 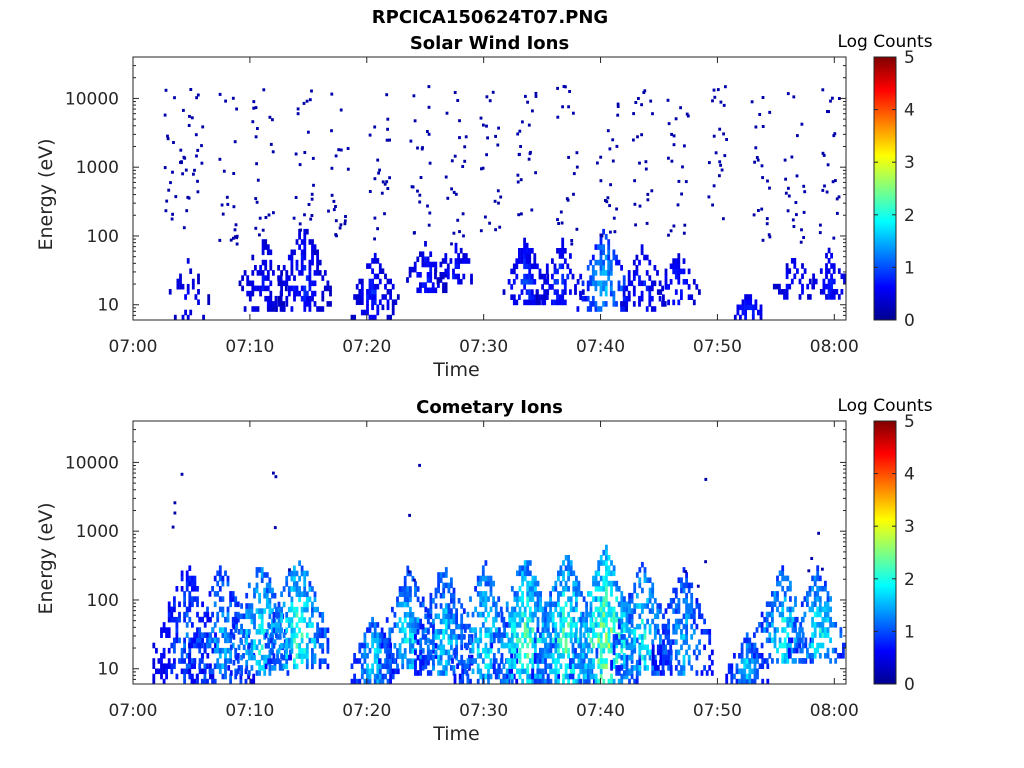 What do you see at coordinates (46, 558) in the screenshot?
I see `y-axis-label: Energy (eV)` at bounding box center [46, 558].